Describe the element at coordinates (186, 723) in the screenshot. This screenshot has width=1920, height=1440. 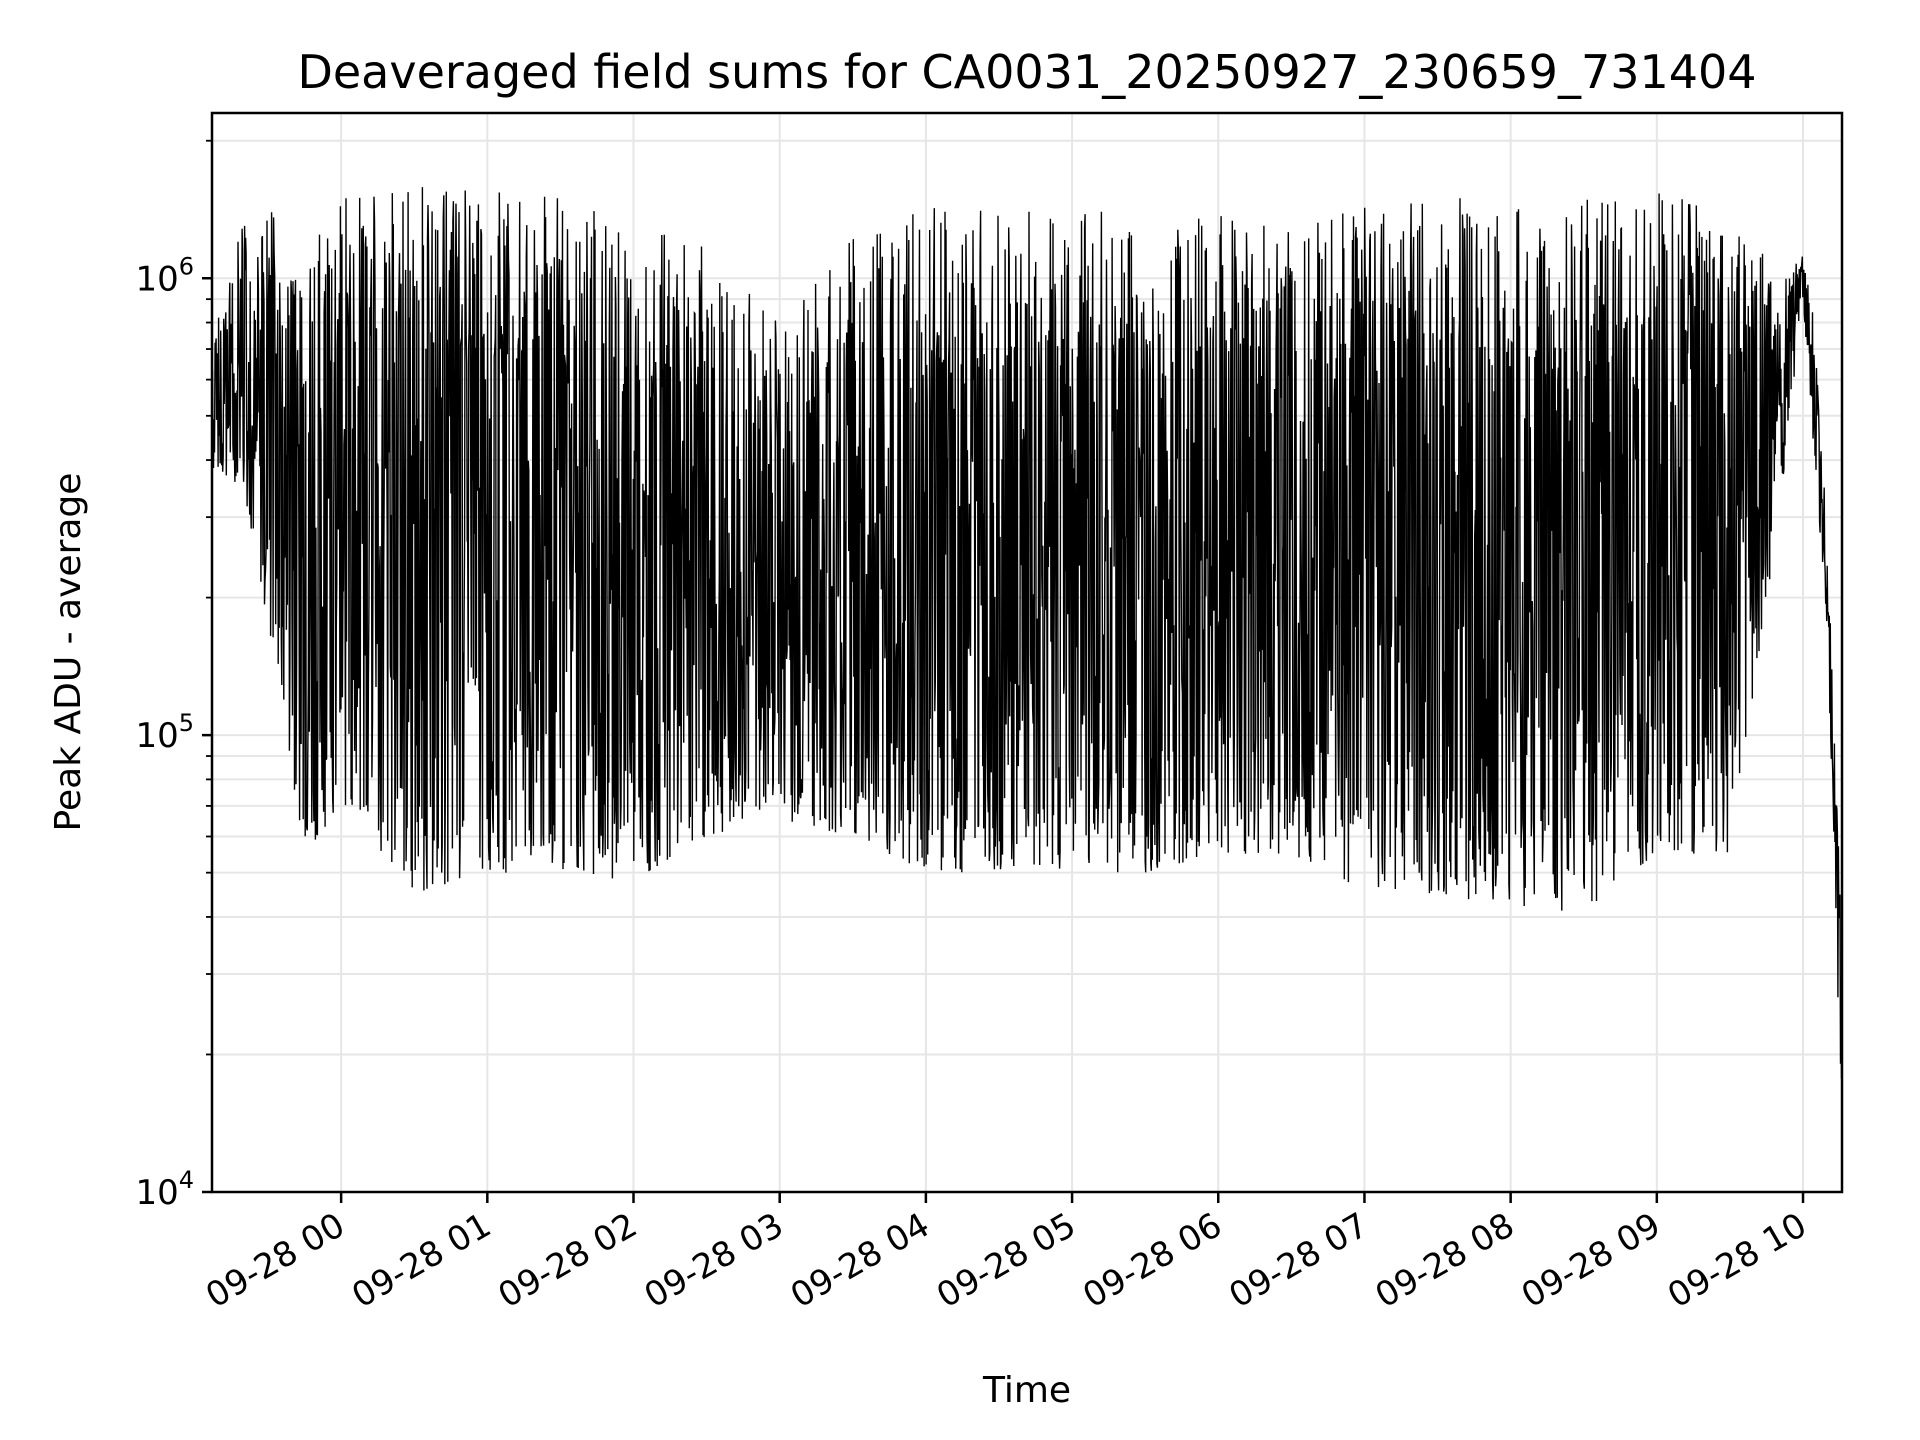
I see `y-tick-label-exponent: 5` at that location.